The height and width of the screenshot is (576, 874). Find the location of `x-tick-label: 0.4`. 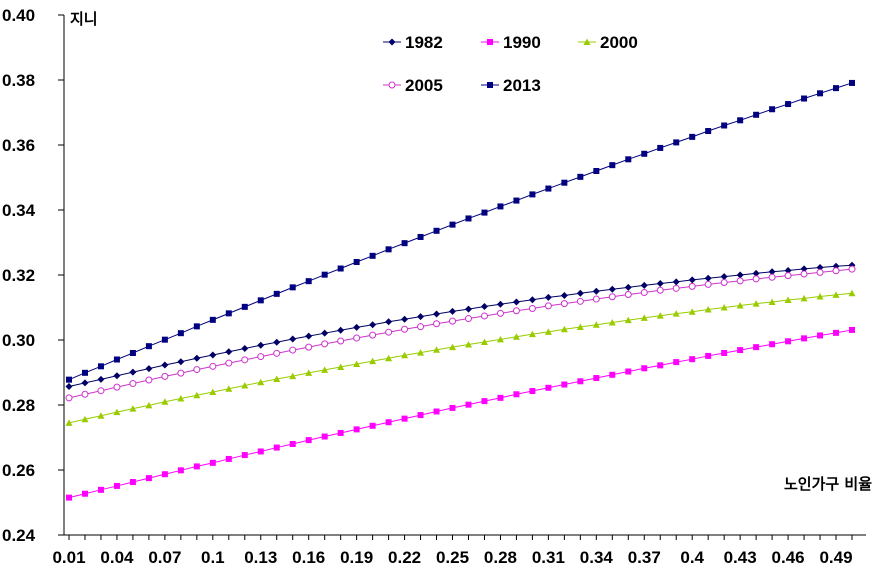

x-tick-label: 0.4 is located at coordinates (692, 557).